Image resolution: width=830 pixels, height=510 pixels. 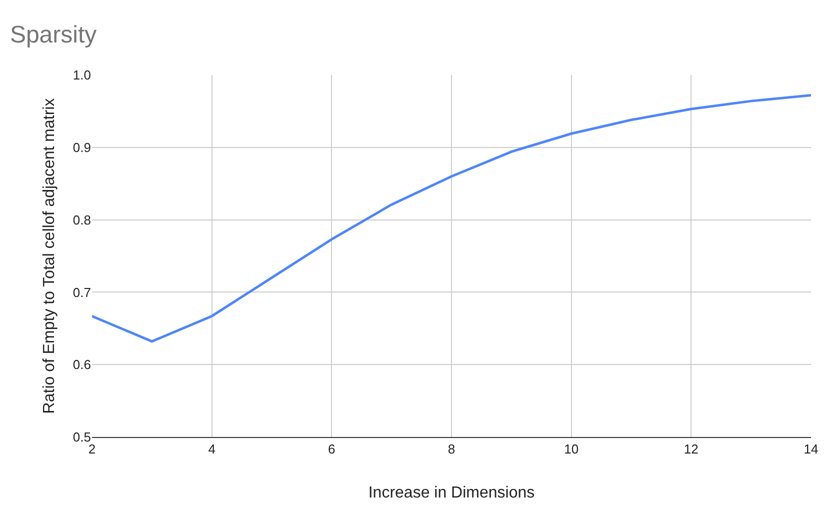 I want to click on y-tick-label: 0.9, so click(x=81, y=147).